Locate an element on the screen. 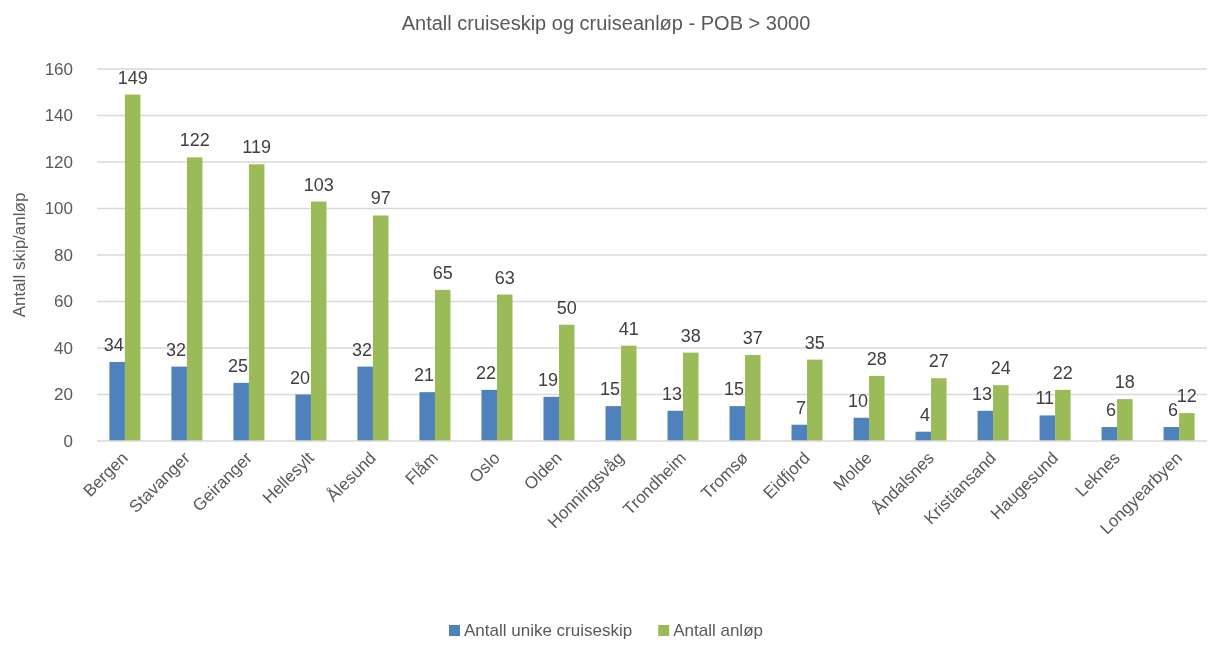  data-label: 34 is located at coordinates (113, 344).